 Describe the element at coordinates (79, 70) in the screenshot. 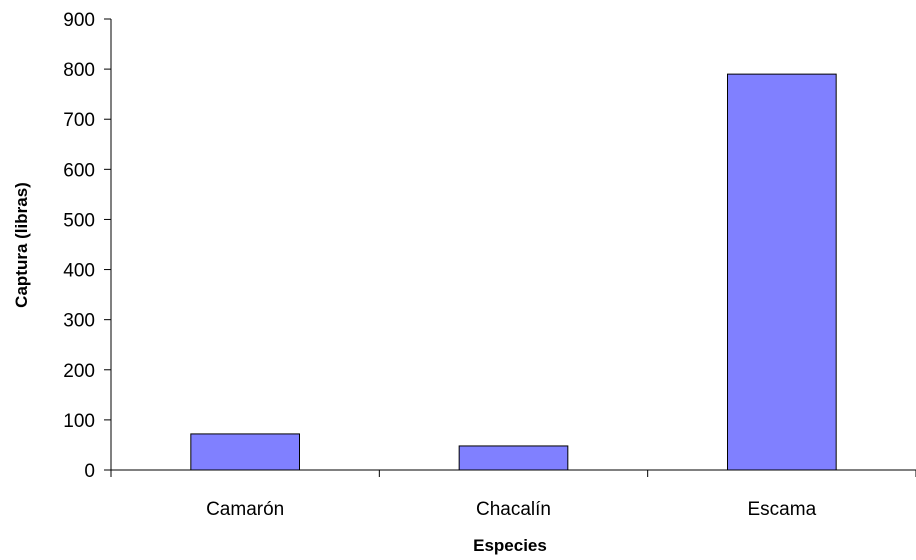

I see `y-tick-label: 800` at that location.